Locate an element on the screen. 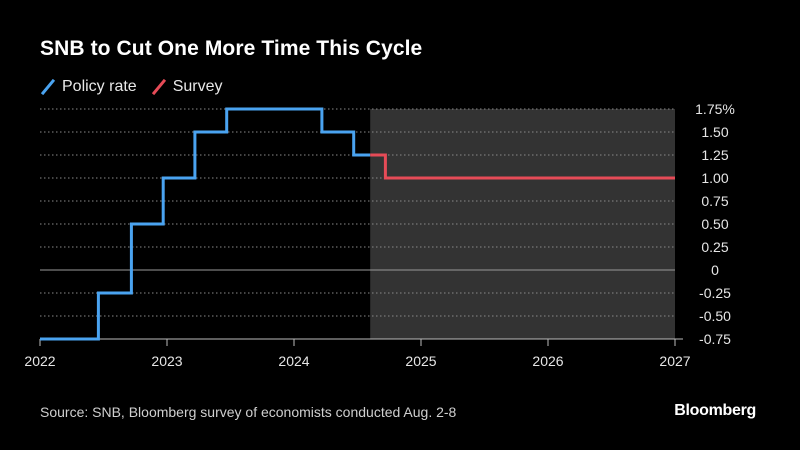 This screenshot has height=450, width=800. policy-rate-swatch-icon is located at coordinates (48, 87).